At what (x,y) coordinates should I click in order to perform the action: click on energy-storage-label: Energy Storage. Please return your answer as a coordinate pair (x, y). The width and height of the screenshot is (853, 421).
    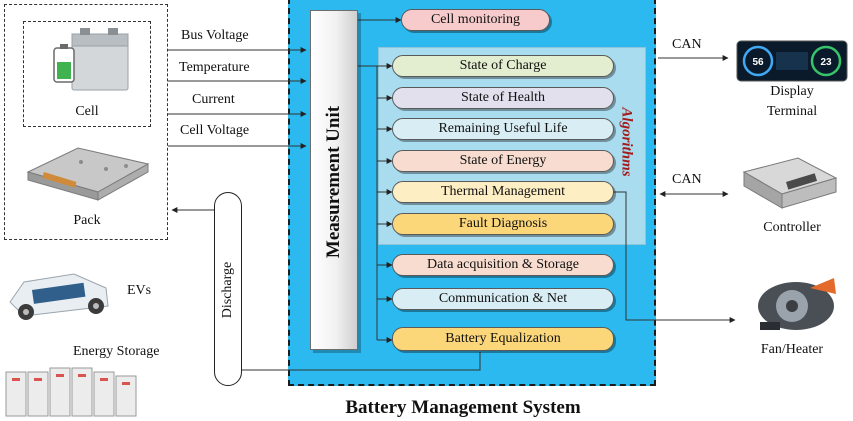
    Looking at the image, I should click on (116, 351).